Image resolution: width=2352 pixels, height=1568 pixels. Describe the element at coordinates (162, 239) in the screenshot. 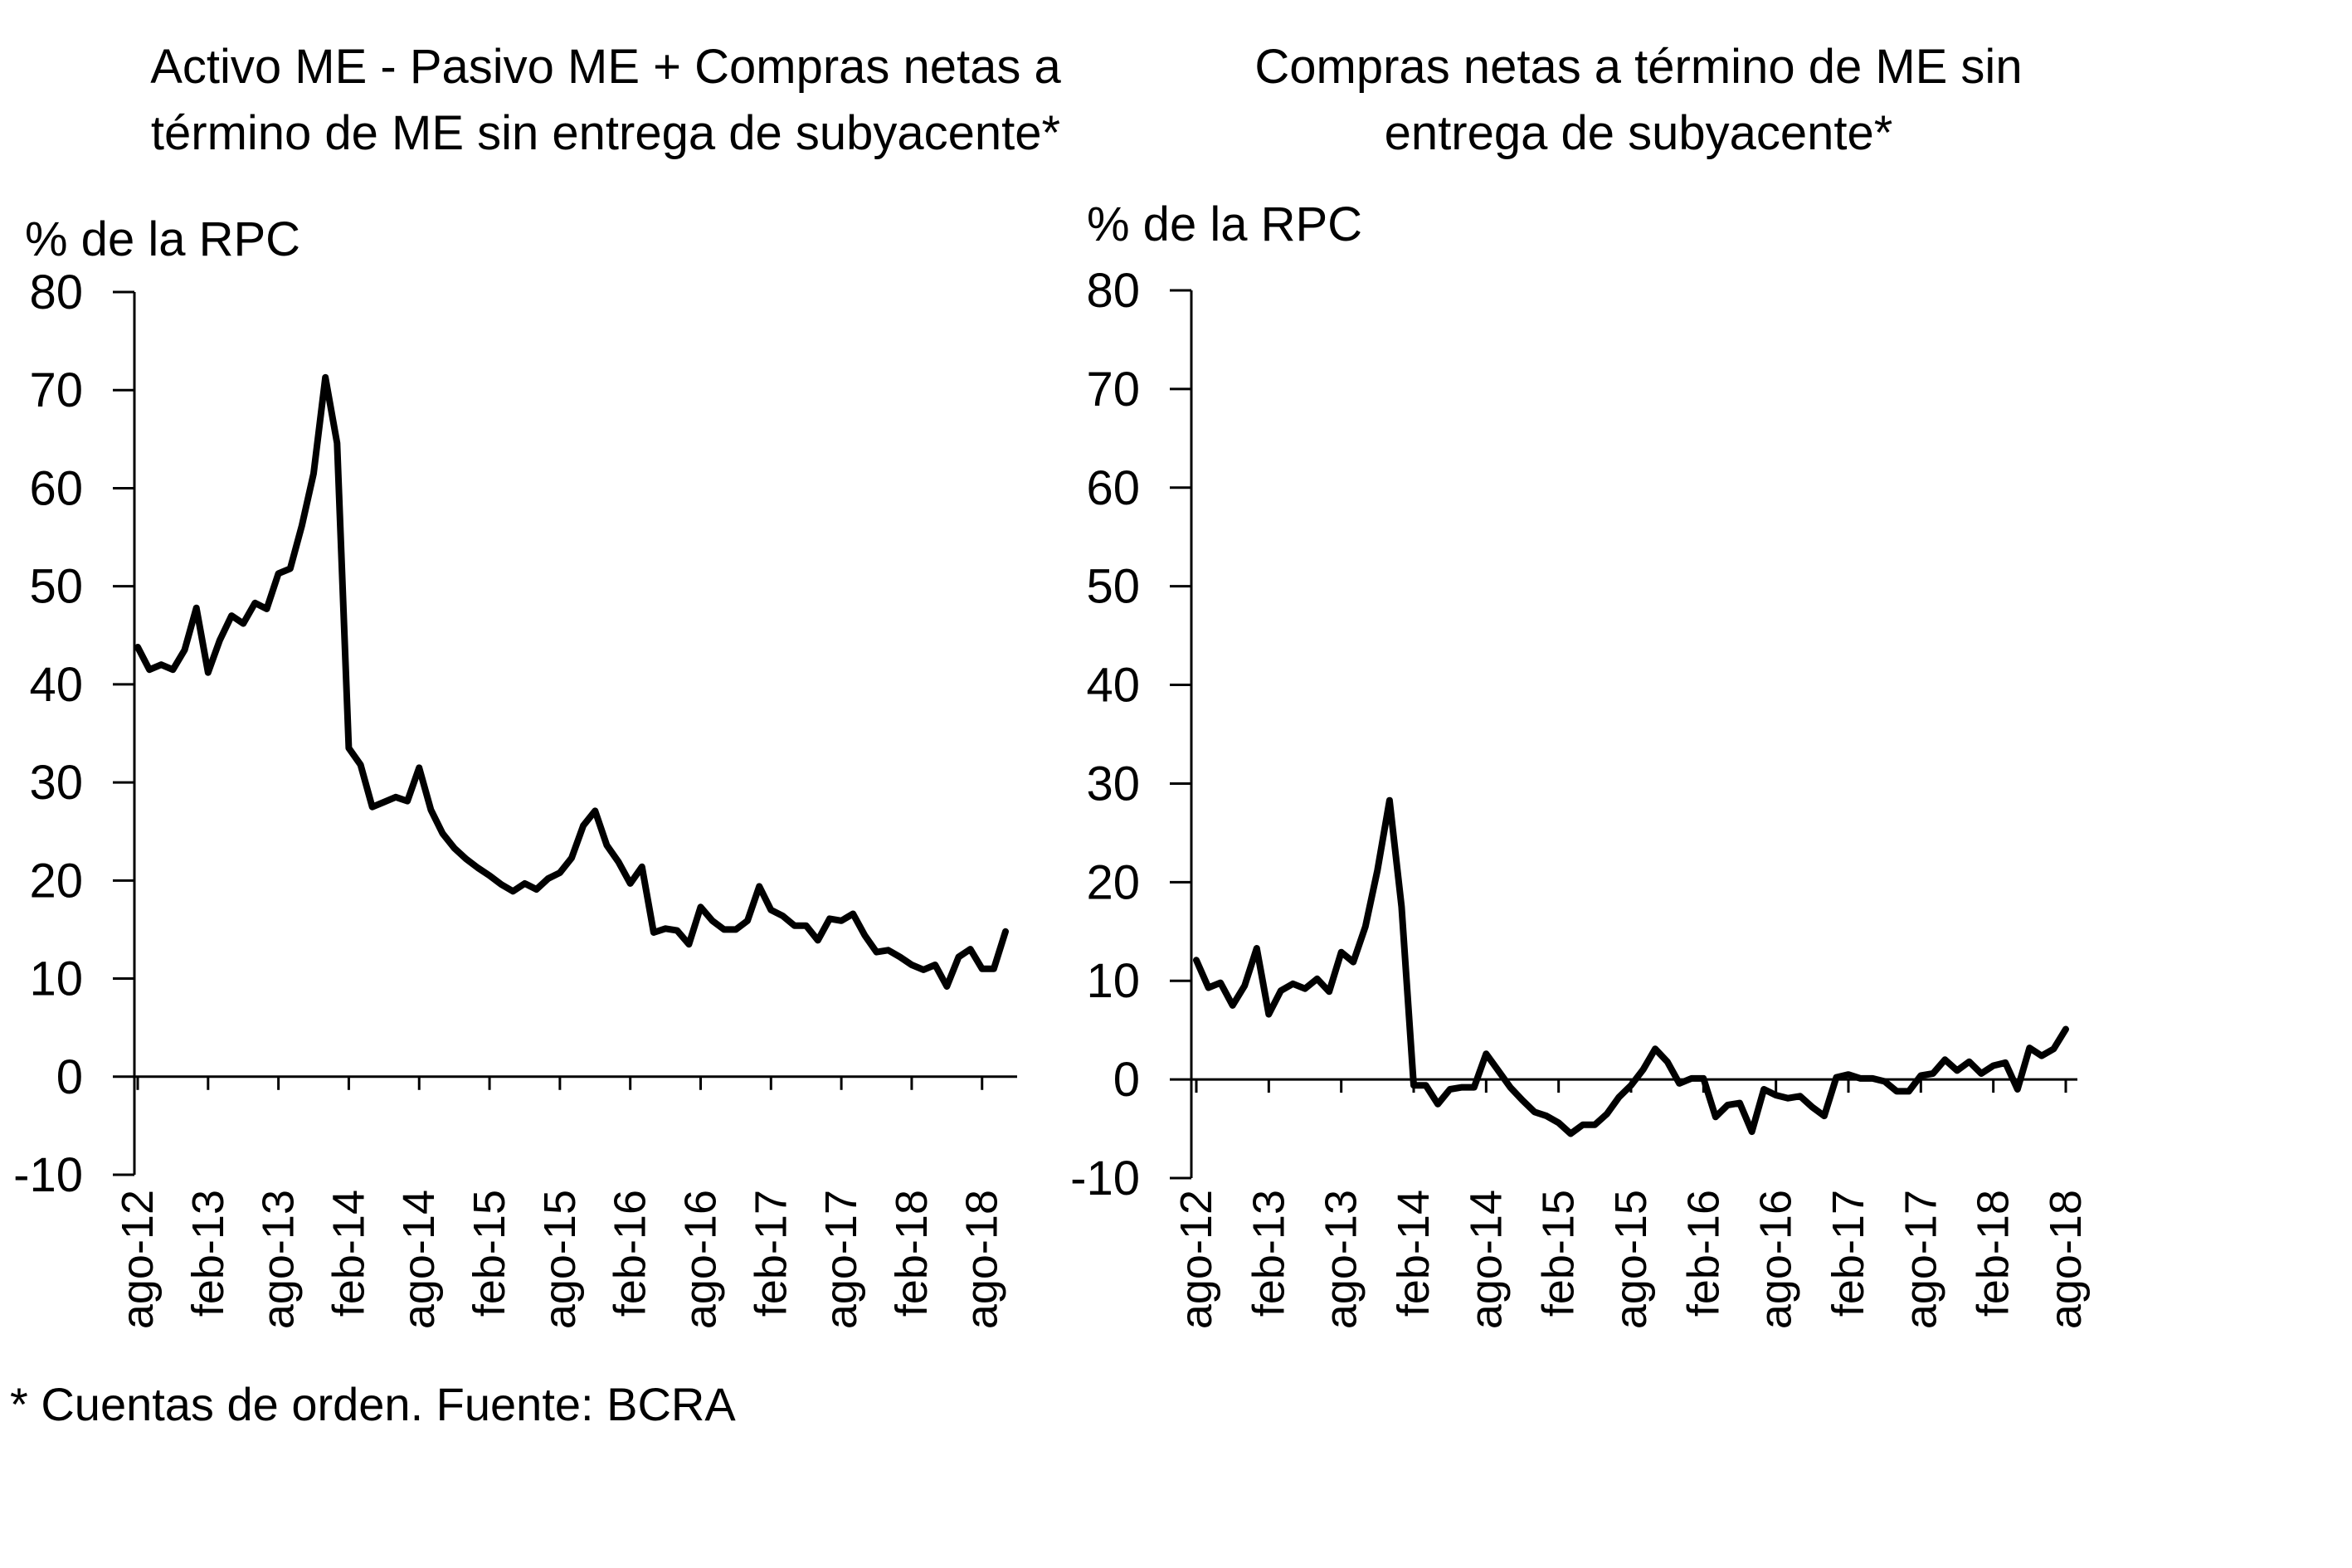

I see `chart-left-unit-label: % de la RPC` at that location.